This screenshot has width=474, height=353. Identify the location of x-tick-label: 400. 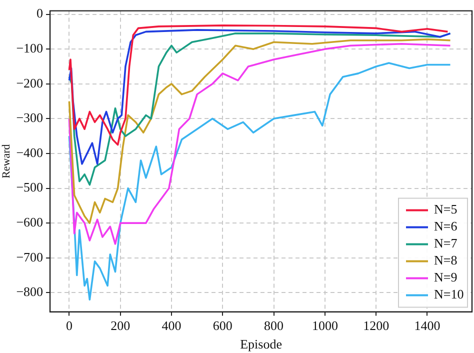
(172, 326).